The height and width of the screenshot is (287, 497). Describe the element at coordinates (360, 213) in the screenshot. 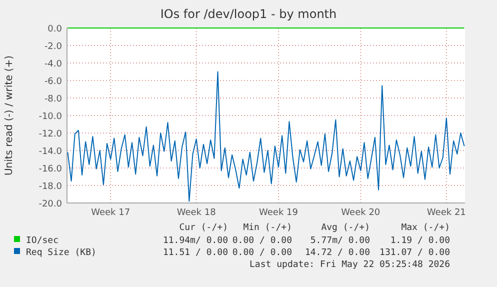

I see `x-tick-label: Week 20` at that location.